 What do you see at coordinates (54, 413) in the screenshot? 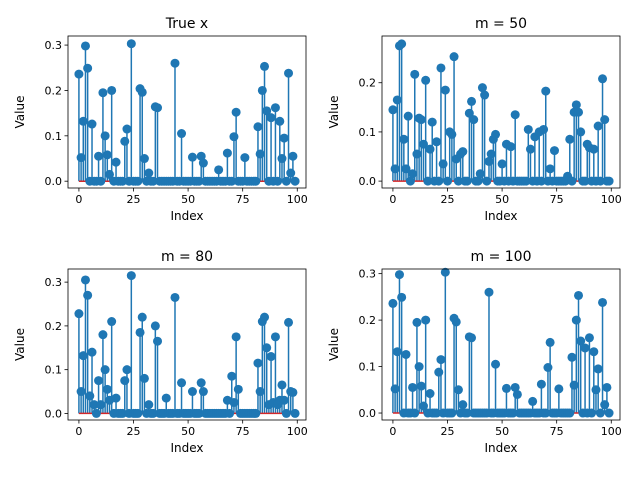
I see `y-tick-label: 0.0` at bounding box center [54, 413].